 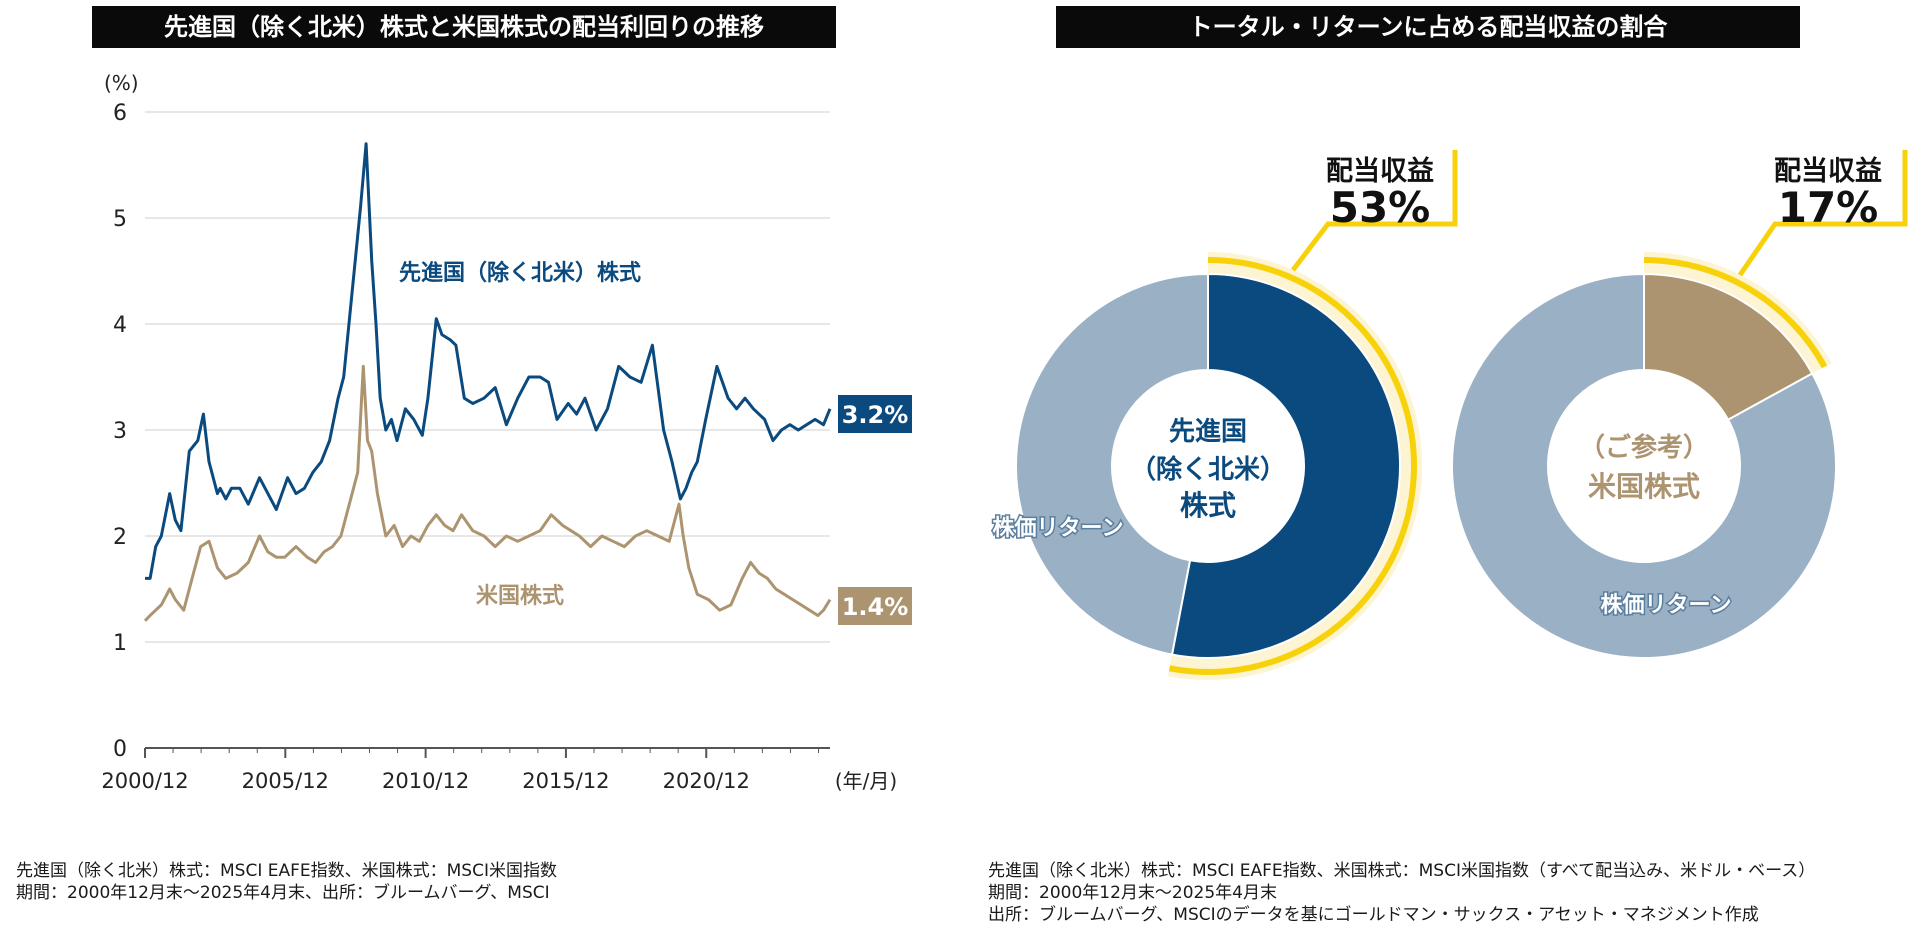 What do you see at coordinates (120, 431) in the screenshot?
I see `y-tick-label: 3` at bounding box center [120, 431].